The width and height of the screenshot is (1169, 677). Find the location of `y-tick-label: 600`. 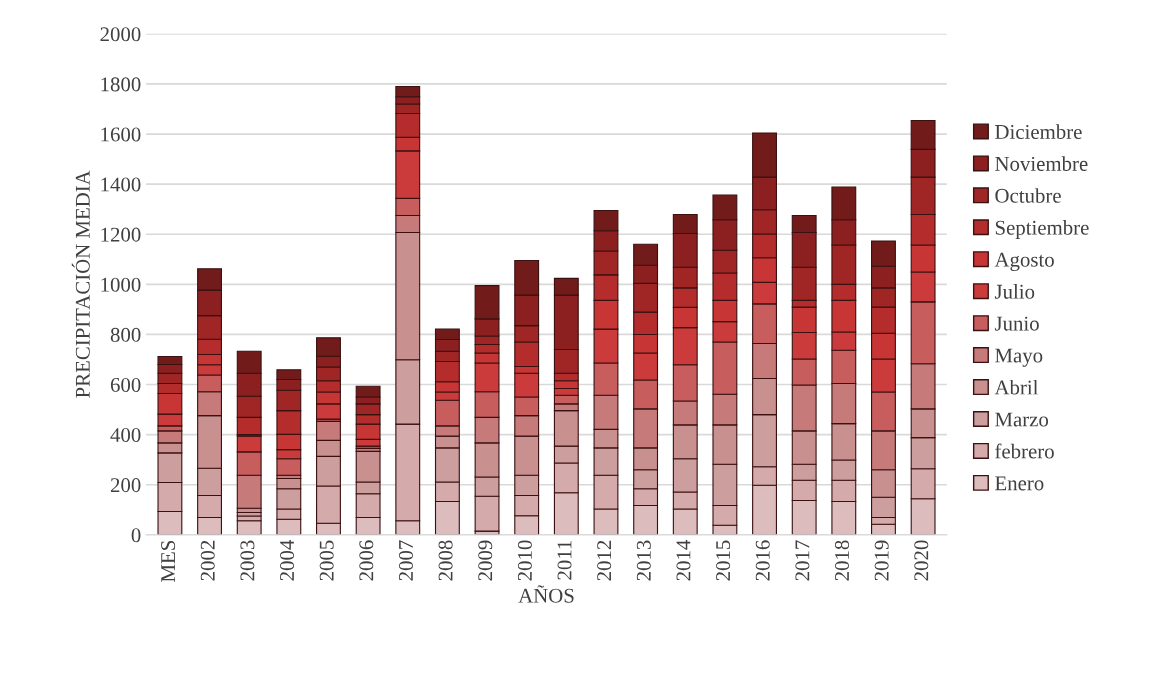

y-tick-label: 600 is located at coordinates (125, 384).